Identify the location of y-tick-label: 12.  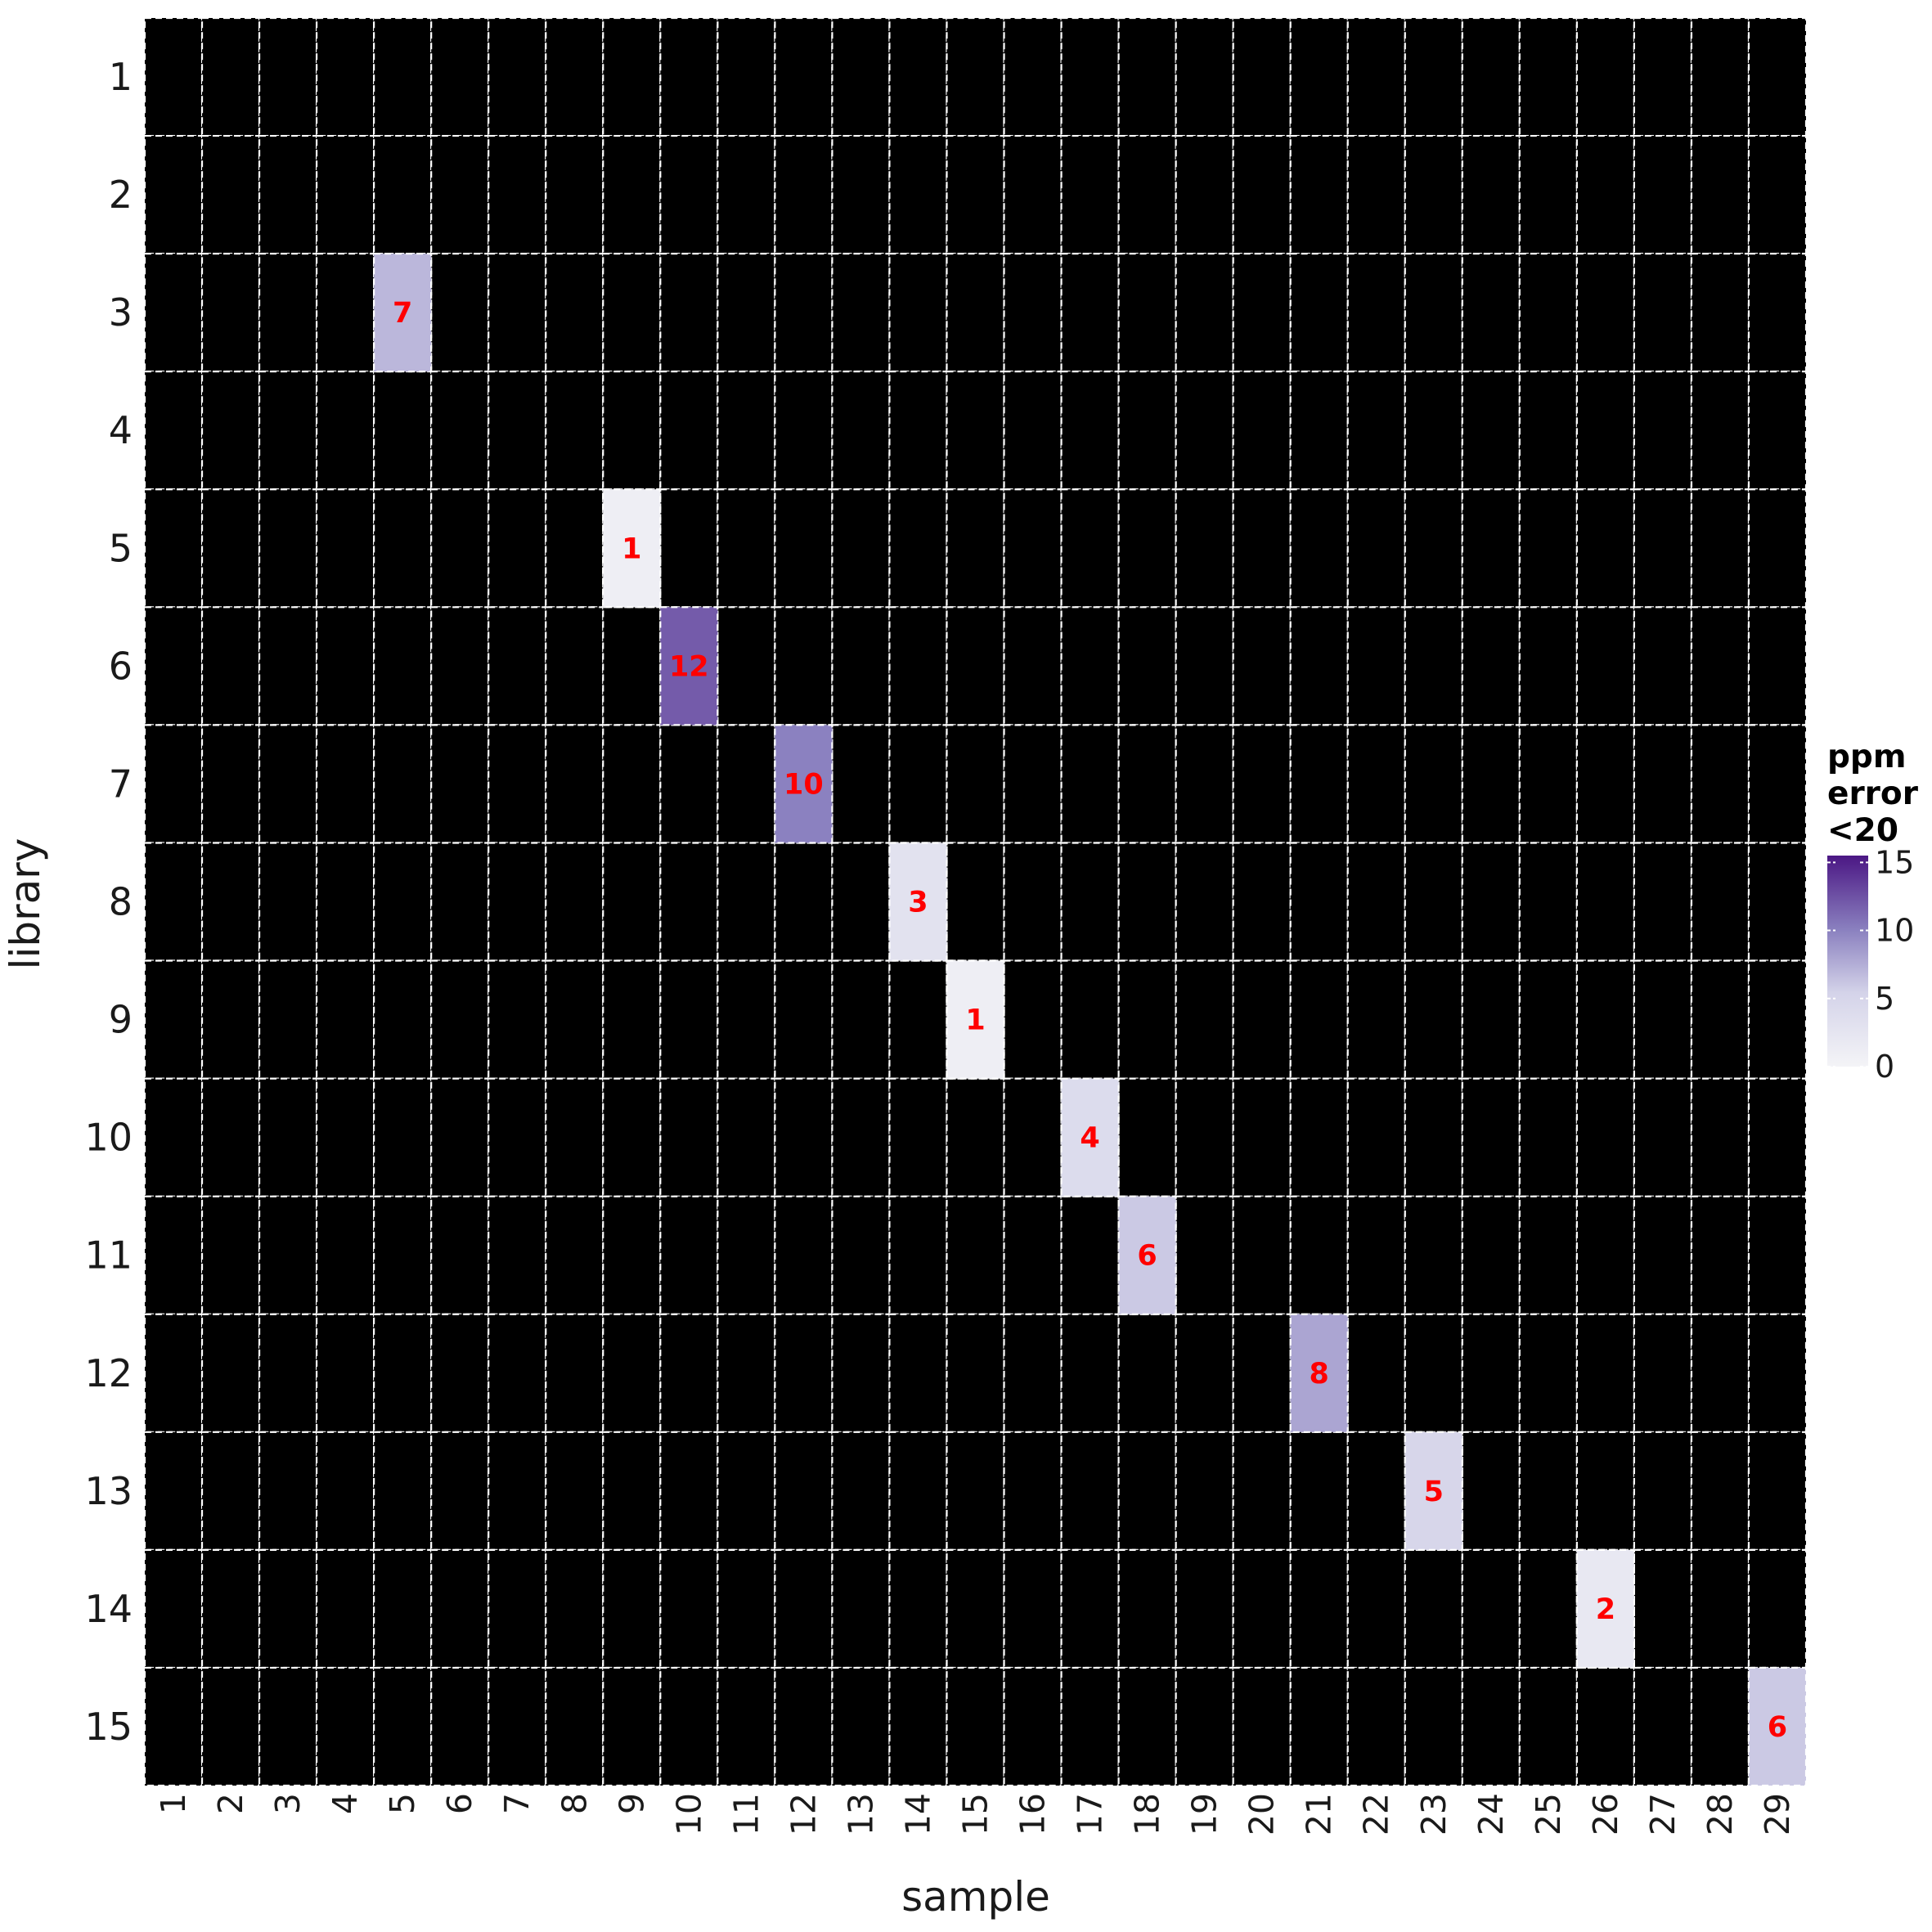
(109, 1373).